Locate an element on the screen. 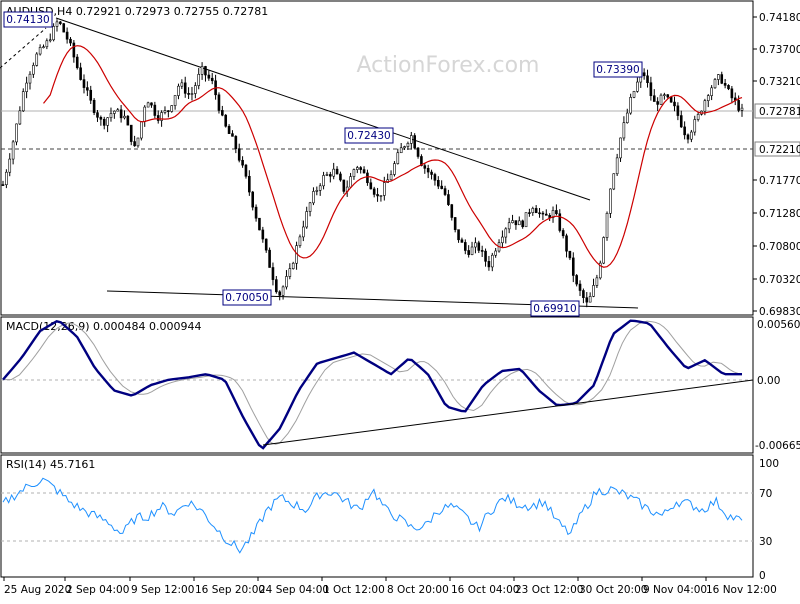 The image size is (800, 604). callout-high-0.73390: 0.73390 is located at coordinates (618, 69).